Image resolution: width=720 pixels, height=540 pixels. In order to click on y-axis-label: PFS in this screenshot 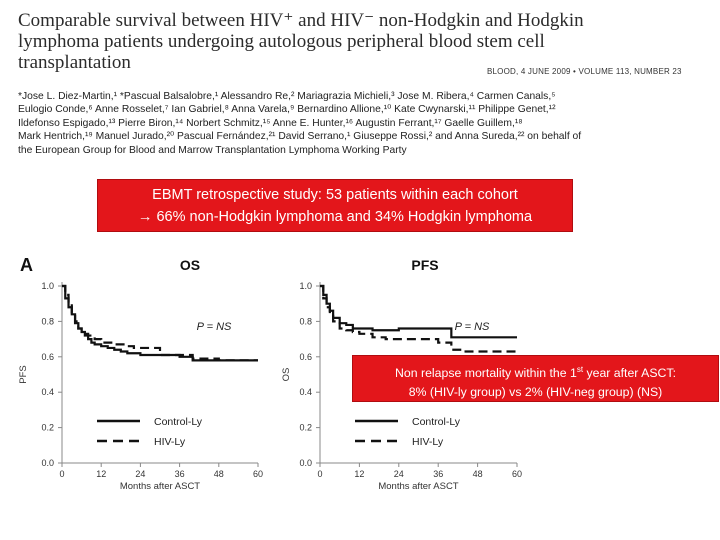, I will do `click(23, 374)`.